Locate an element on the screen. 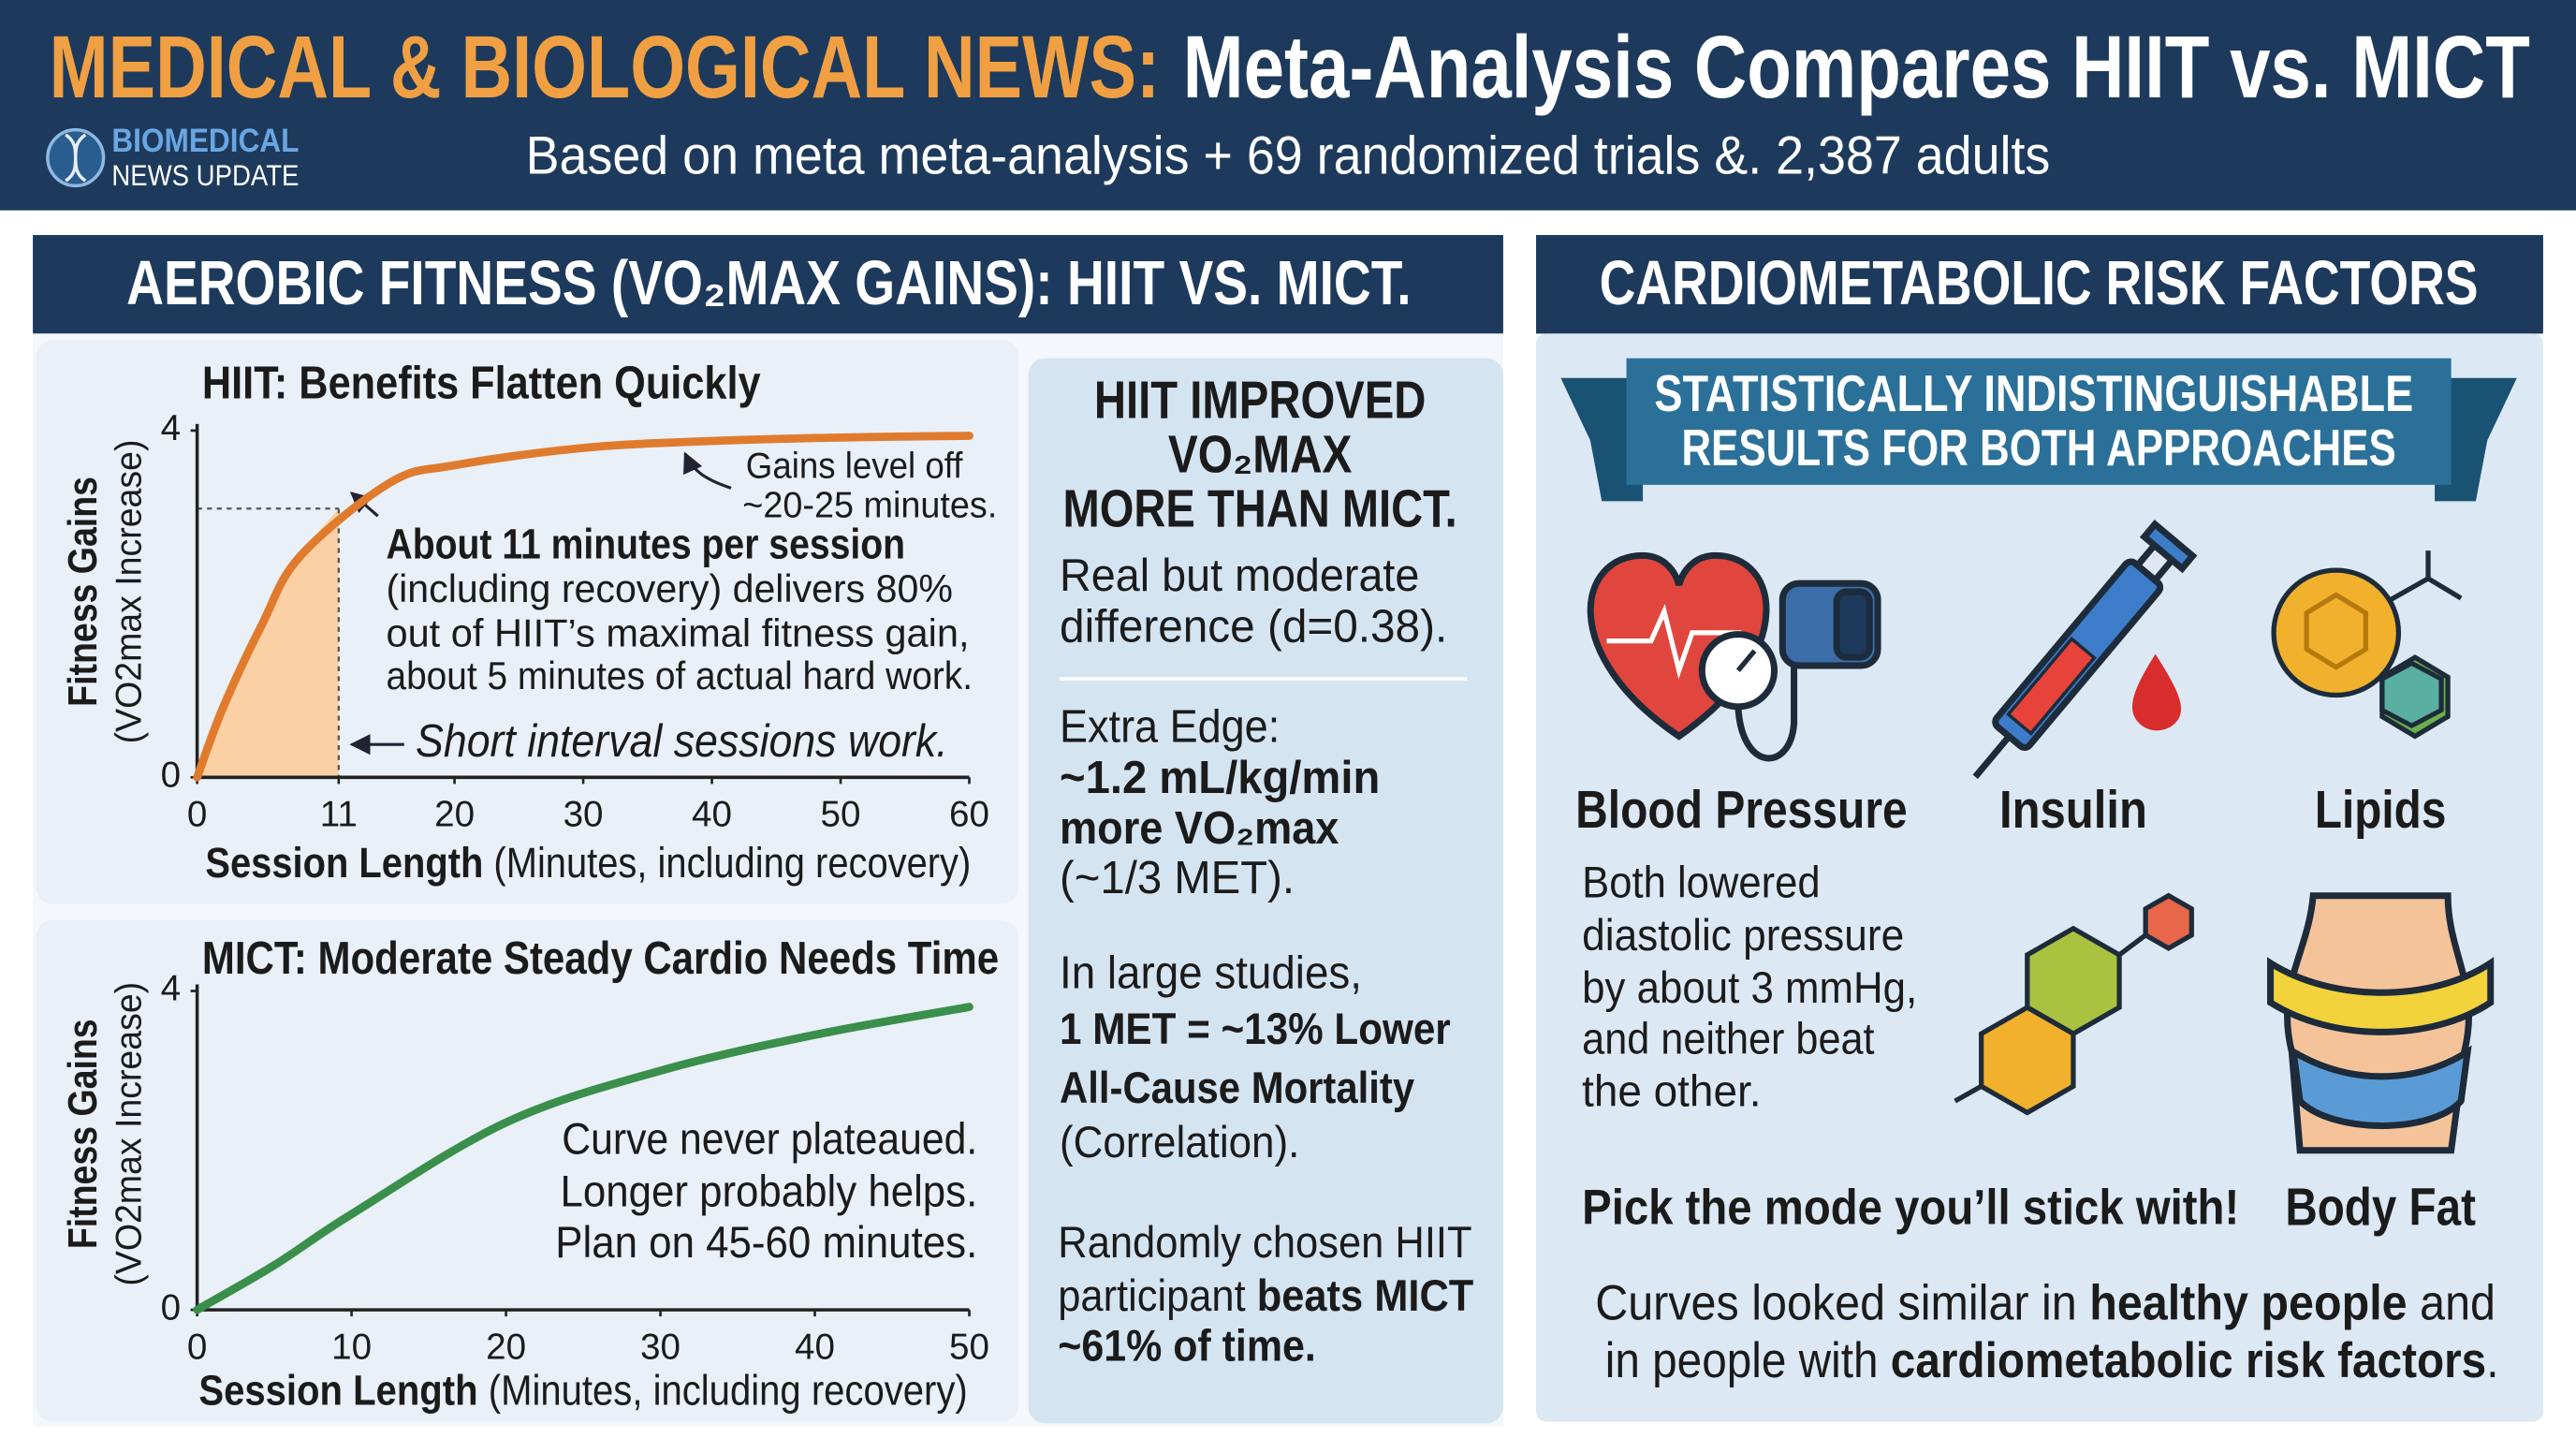 The height and width of the screenshot is (1438, 2576). bp-detail: Both lowered is located at coordinates (1701, 883).